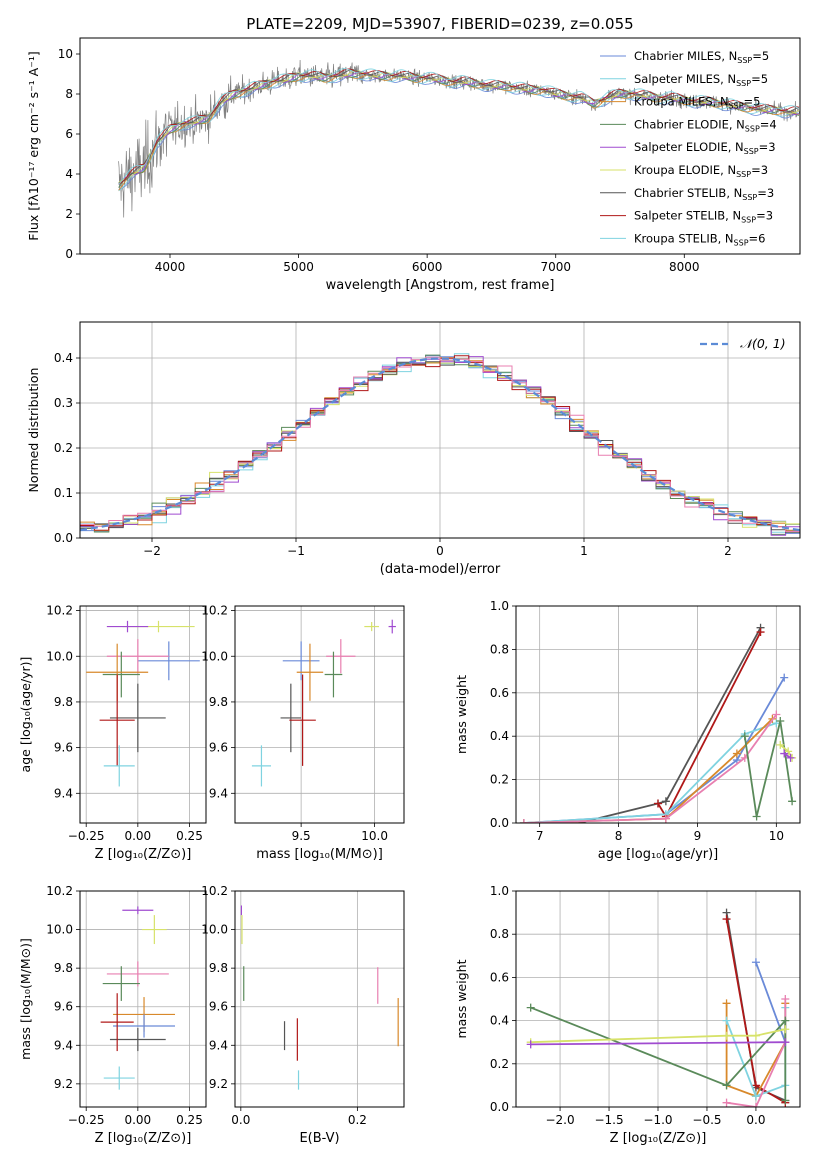 This screenshot has height=1170, width=819. I want to click on residuals-ytick-label: 0.4, so click(63, 358).